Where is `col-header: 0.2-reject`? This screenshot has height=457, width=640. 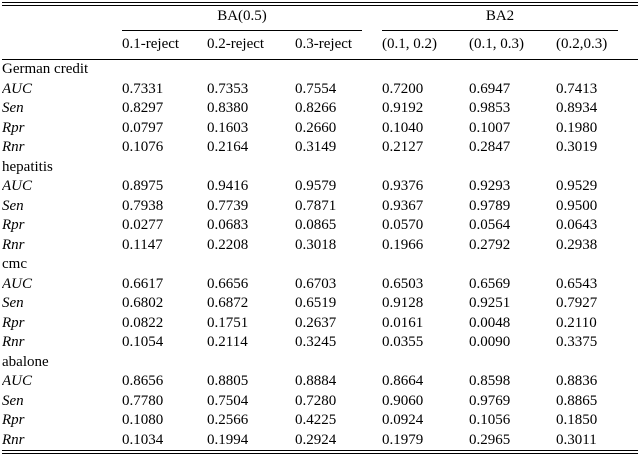 col-header: 0.2-reject is located at coordinates (236, 44).